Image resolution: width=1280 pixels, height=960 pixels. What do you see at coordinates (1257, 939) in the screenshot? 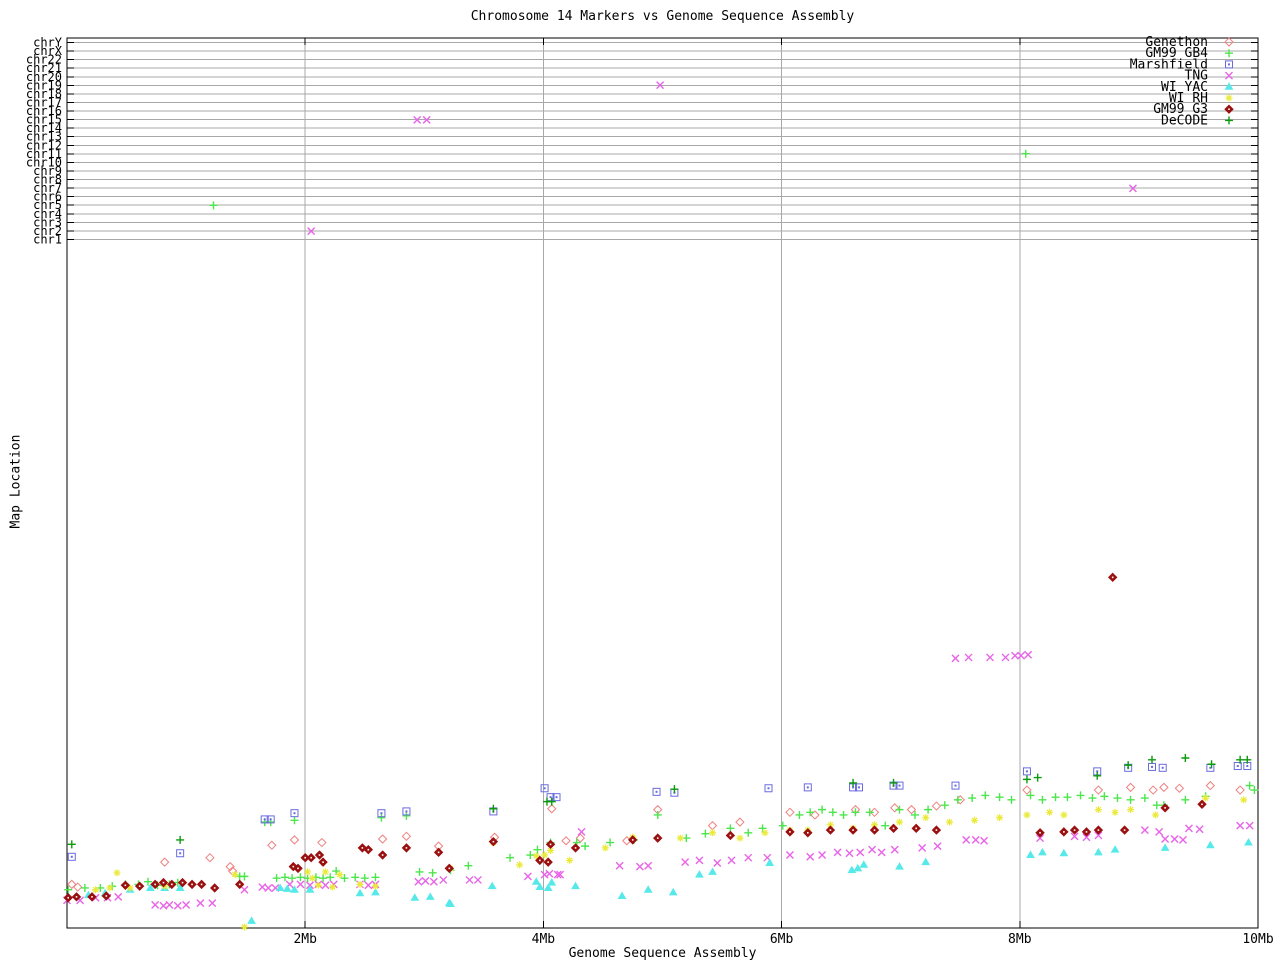
I see `x-tick-label: 10Mb` at bounding box center [1257, 939].